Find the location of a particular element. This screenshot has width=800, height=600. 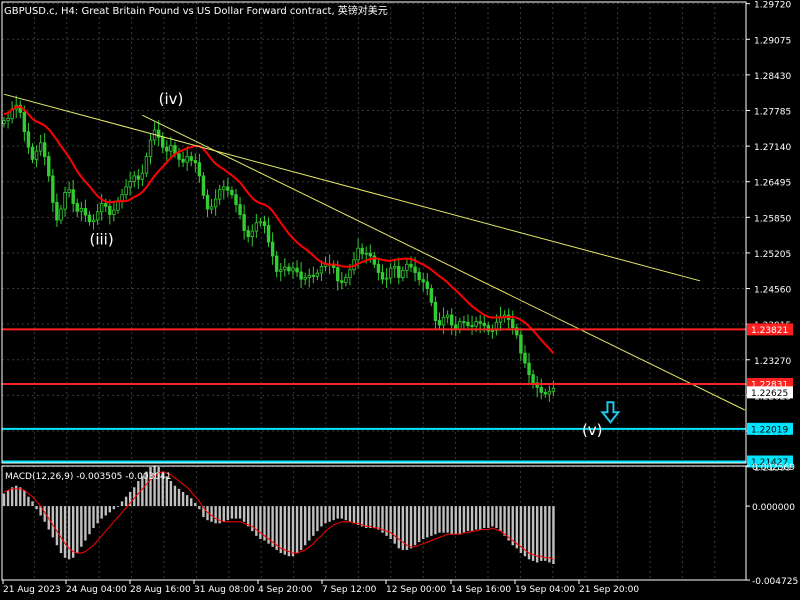

macd-y-tick-label: -0.004725 is located at coordinates (775, 582).